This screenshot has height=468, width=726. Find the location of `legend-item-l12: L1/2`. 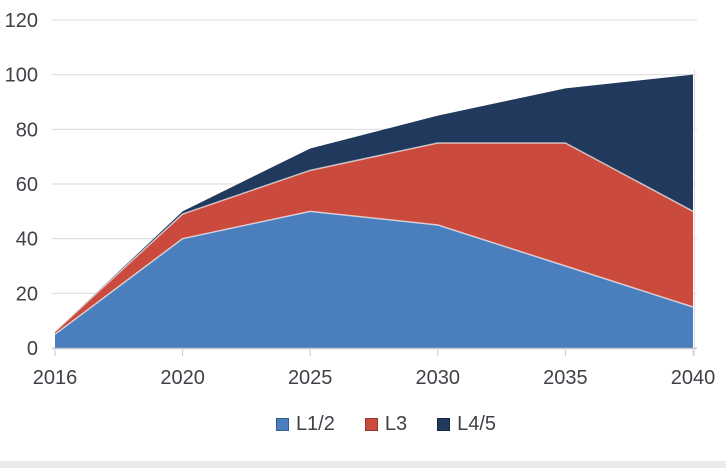

legend-item-l12: L1/2 is located at coordinates (305, 424).